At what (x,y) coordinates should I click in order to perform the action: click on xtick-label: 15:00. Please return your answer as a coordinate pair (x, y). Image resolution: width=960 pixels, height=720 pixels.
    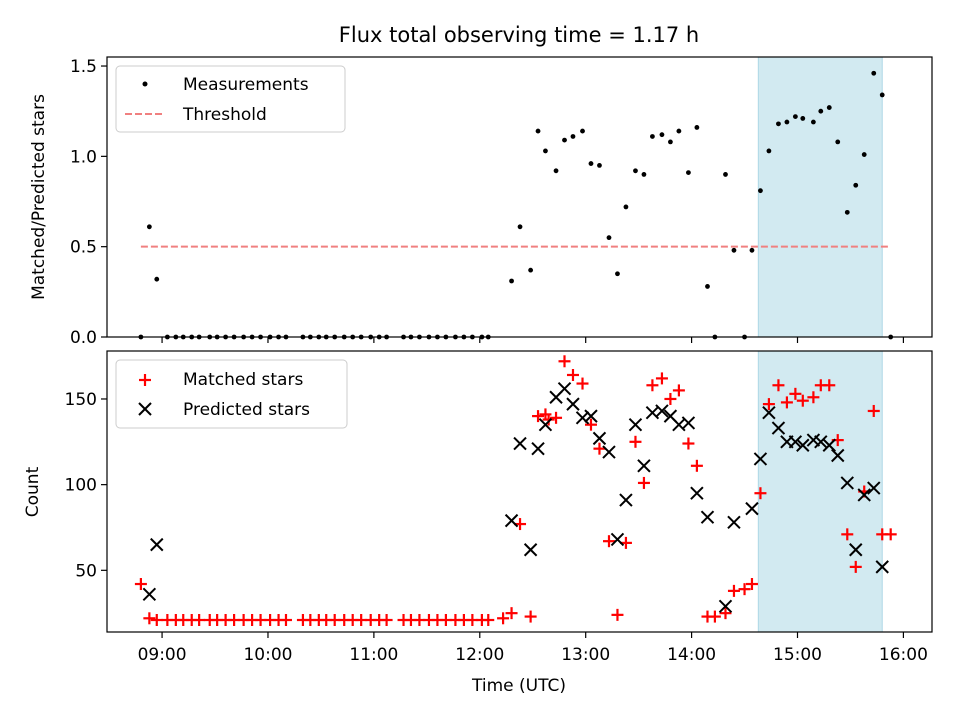
    Looking at the image, I should click on (797, 655).